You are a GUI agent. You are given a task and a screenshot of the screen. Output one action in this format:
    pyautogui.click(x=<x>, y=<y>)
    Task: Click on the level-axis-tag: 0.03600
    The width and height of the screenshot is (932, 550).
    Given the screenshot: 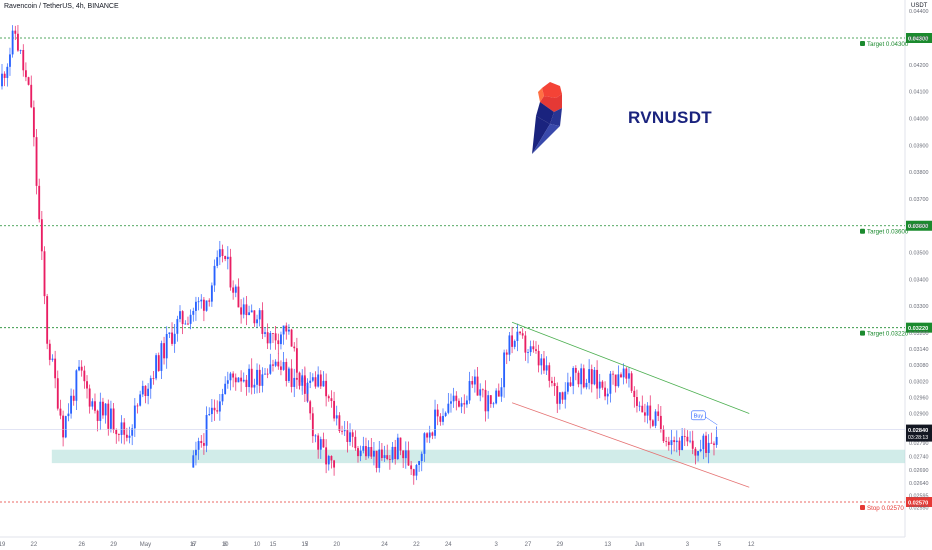 What is the action you would take?
    pyautogui.click(x=918, y=227)
    